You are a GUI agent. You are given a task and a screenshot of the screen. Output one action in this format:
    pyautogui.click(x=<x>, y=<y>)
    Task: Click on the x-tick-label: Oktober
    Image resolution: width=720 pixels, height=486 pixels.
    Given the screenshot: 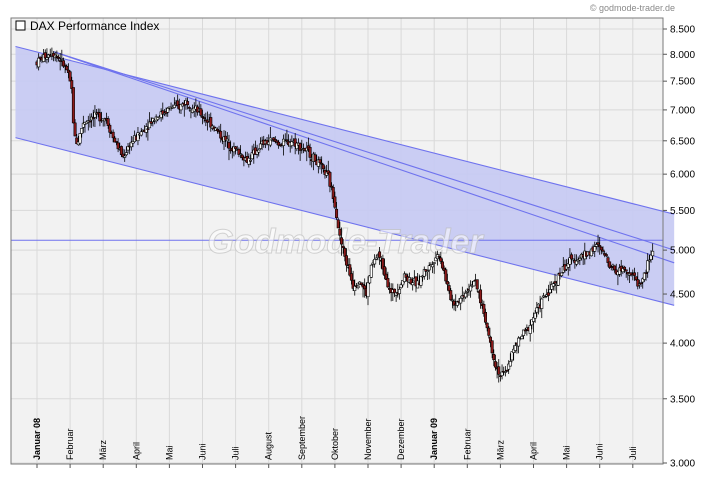 What is the action you would take?
    pyautogui.click(x=335, y=444)
    